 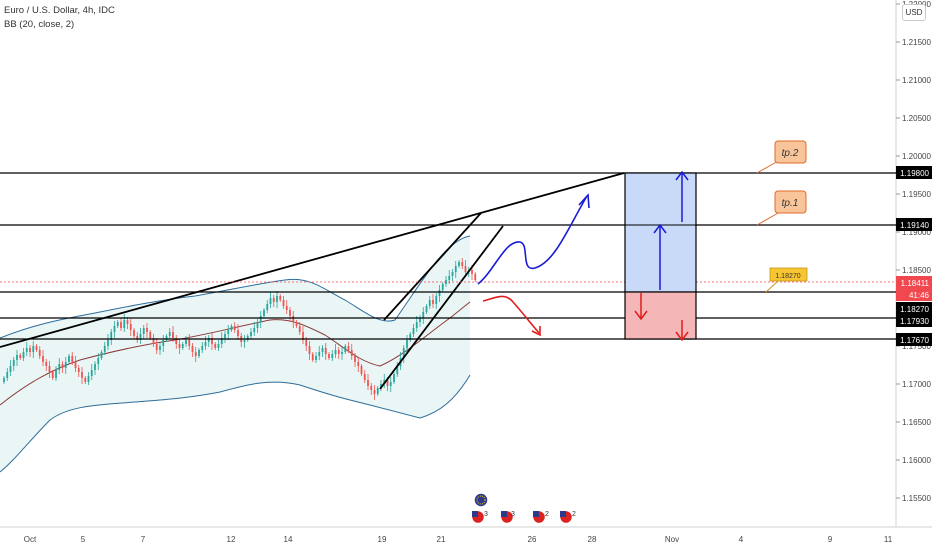 I want to click on channel-lower-line, so click(x=441, y=307).